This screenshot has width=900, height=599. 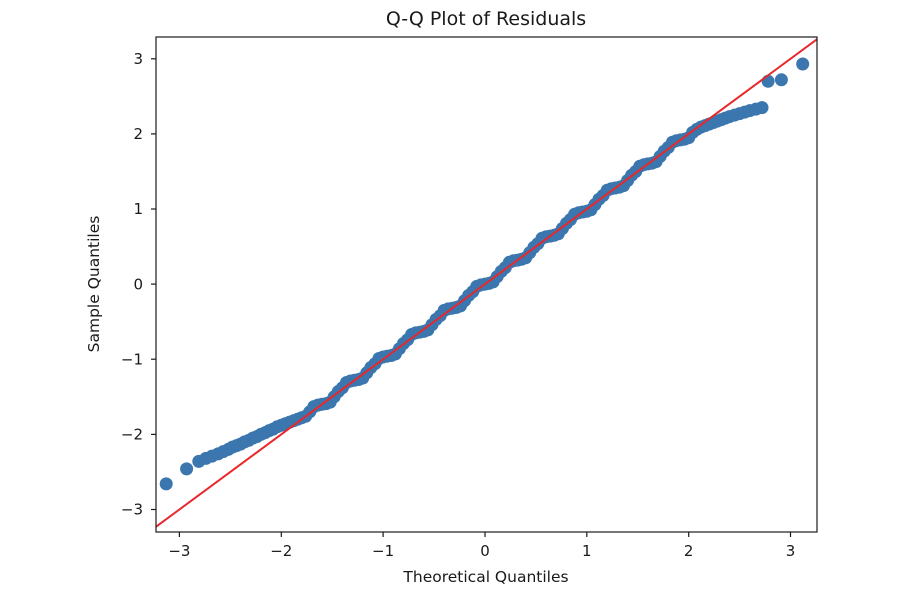 What do you see at coordinates (132, 510) in the screenshot?
I see `y-tick-label: −3` at bounding box center [132, 510].